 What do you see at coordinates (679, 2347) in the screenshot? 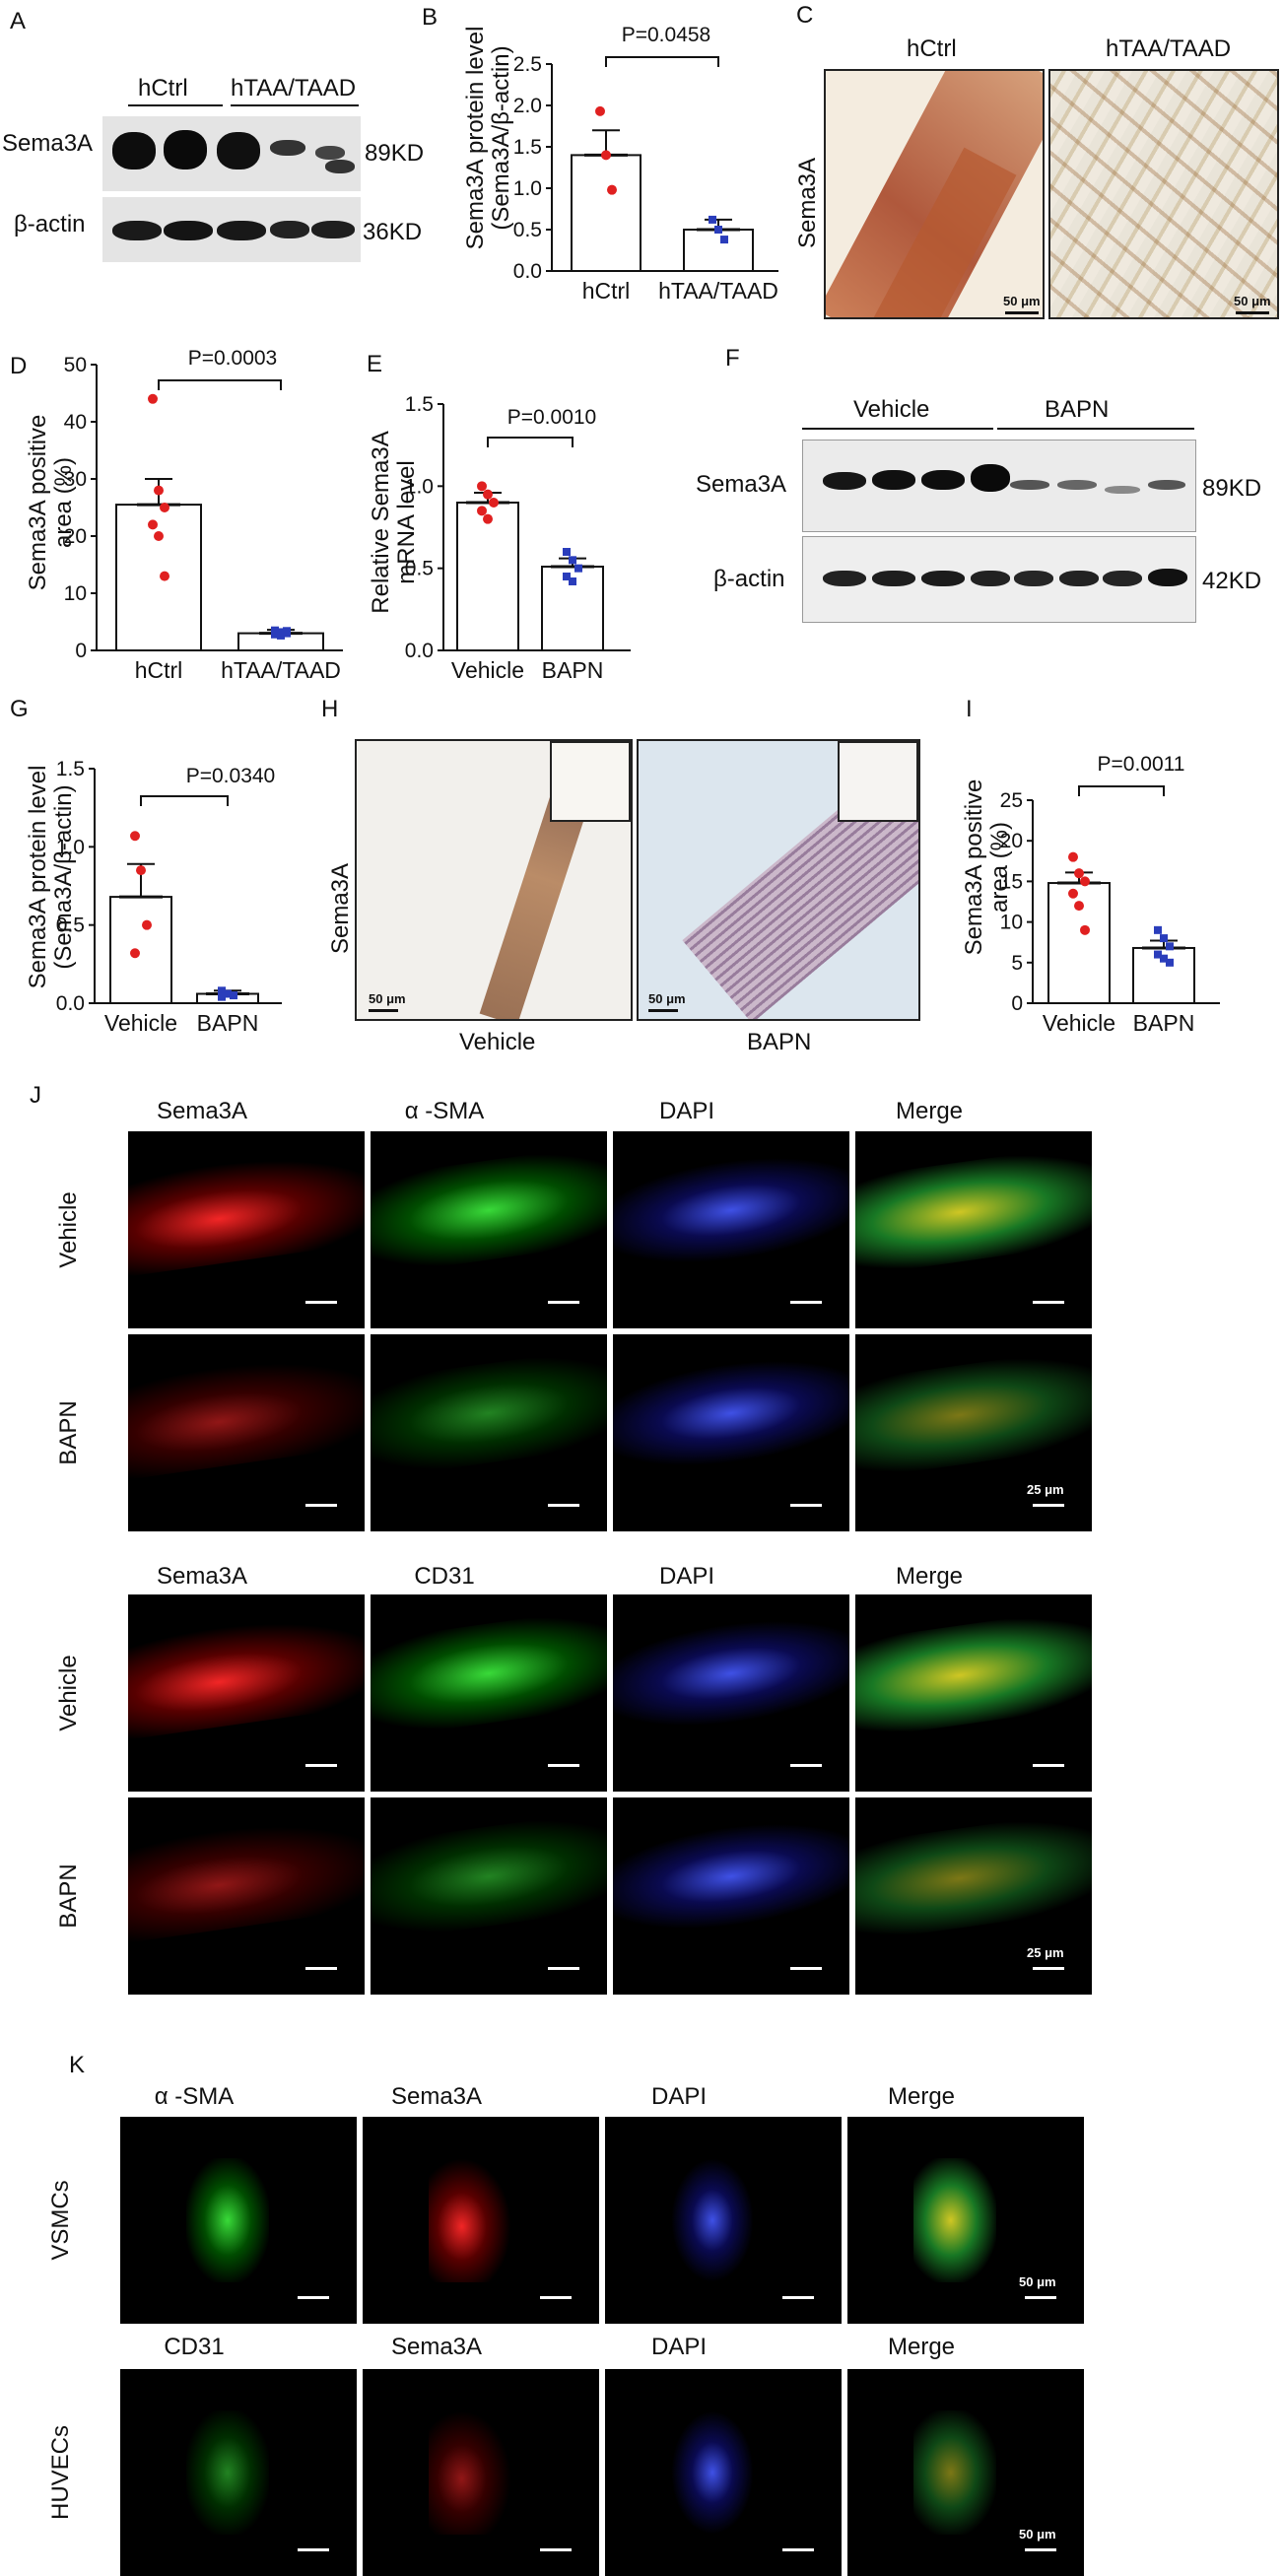
I see `fluor-k2-title-3: DAPI` at bounding box center [679, 2347].